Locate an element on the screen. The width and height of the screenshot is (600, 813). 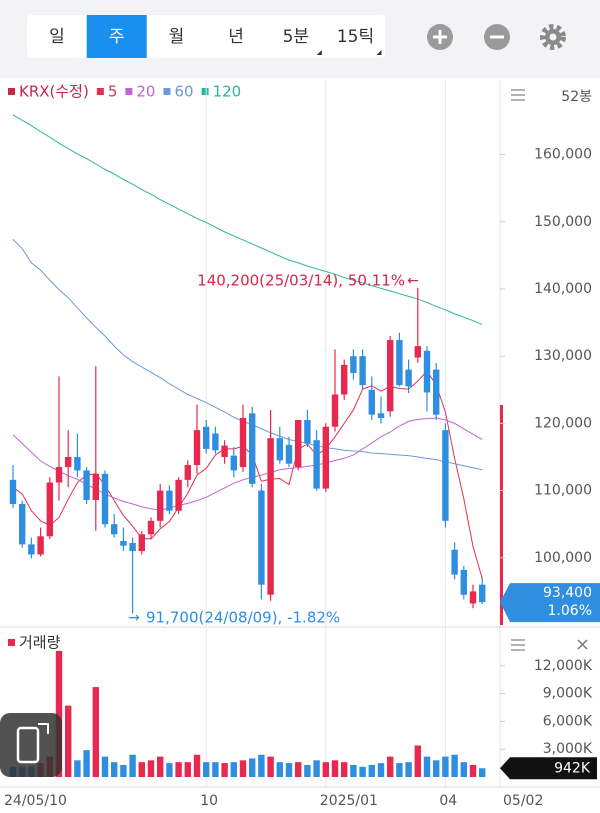
tab: 주 is located at coordinates (117, 37).